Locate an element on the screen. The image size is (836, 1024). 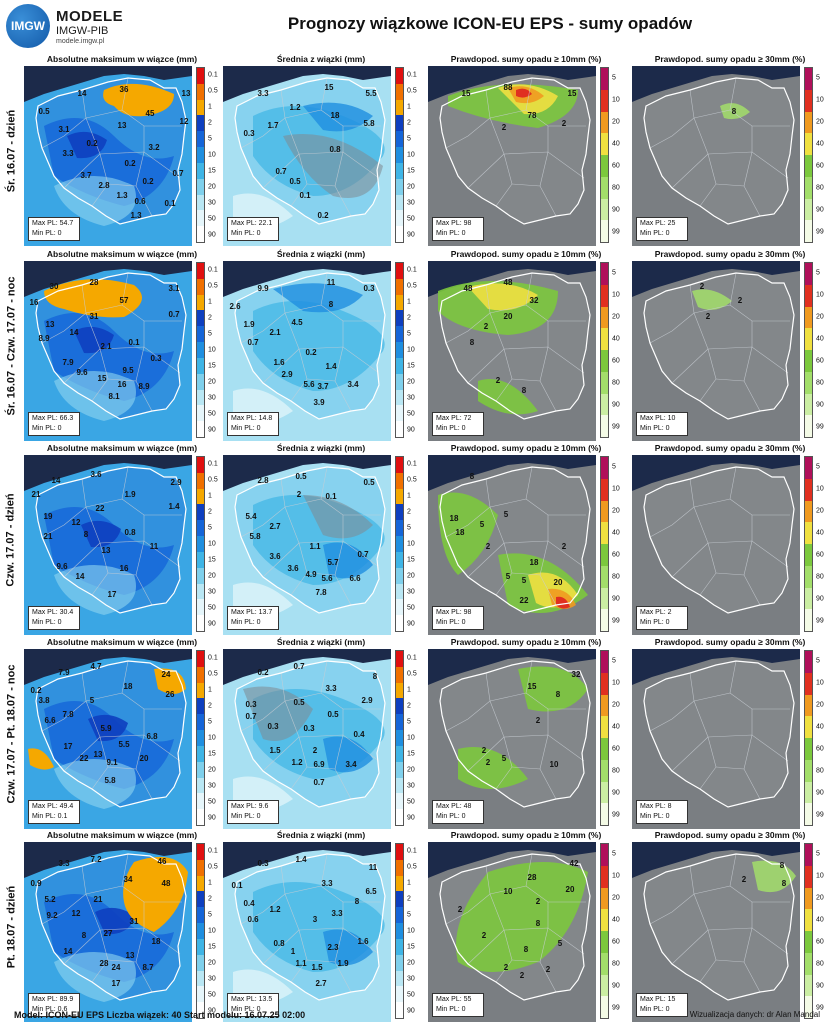
map-value-label: 8.9 is located at coordinates (144, 386).